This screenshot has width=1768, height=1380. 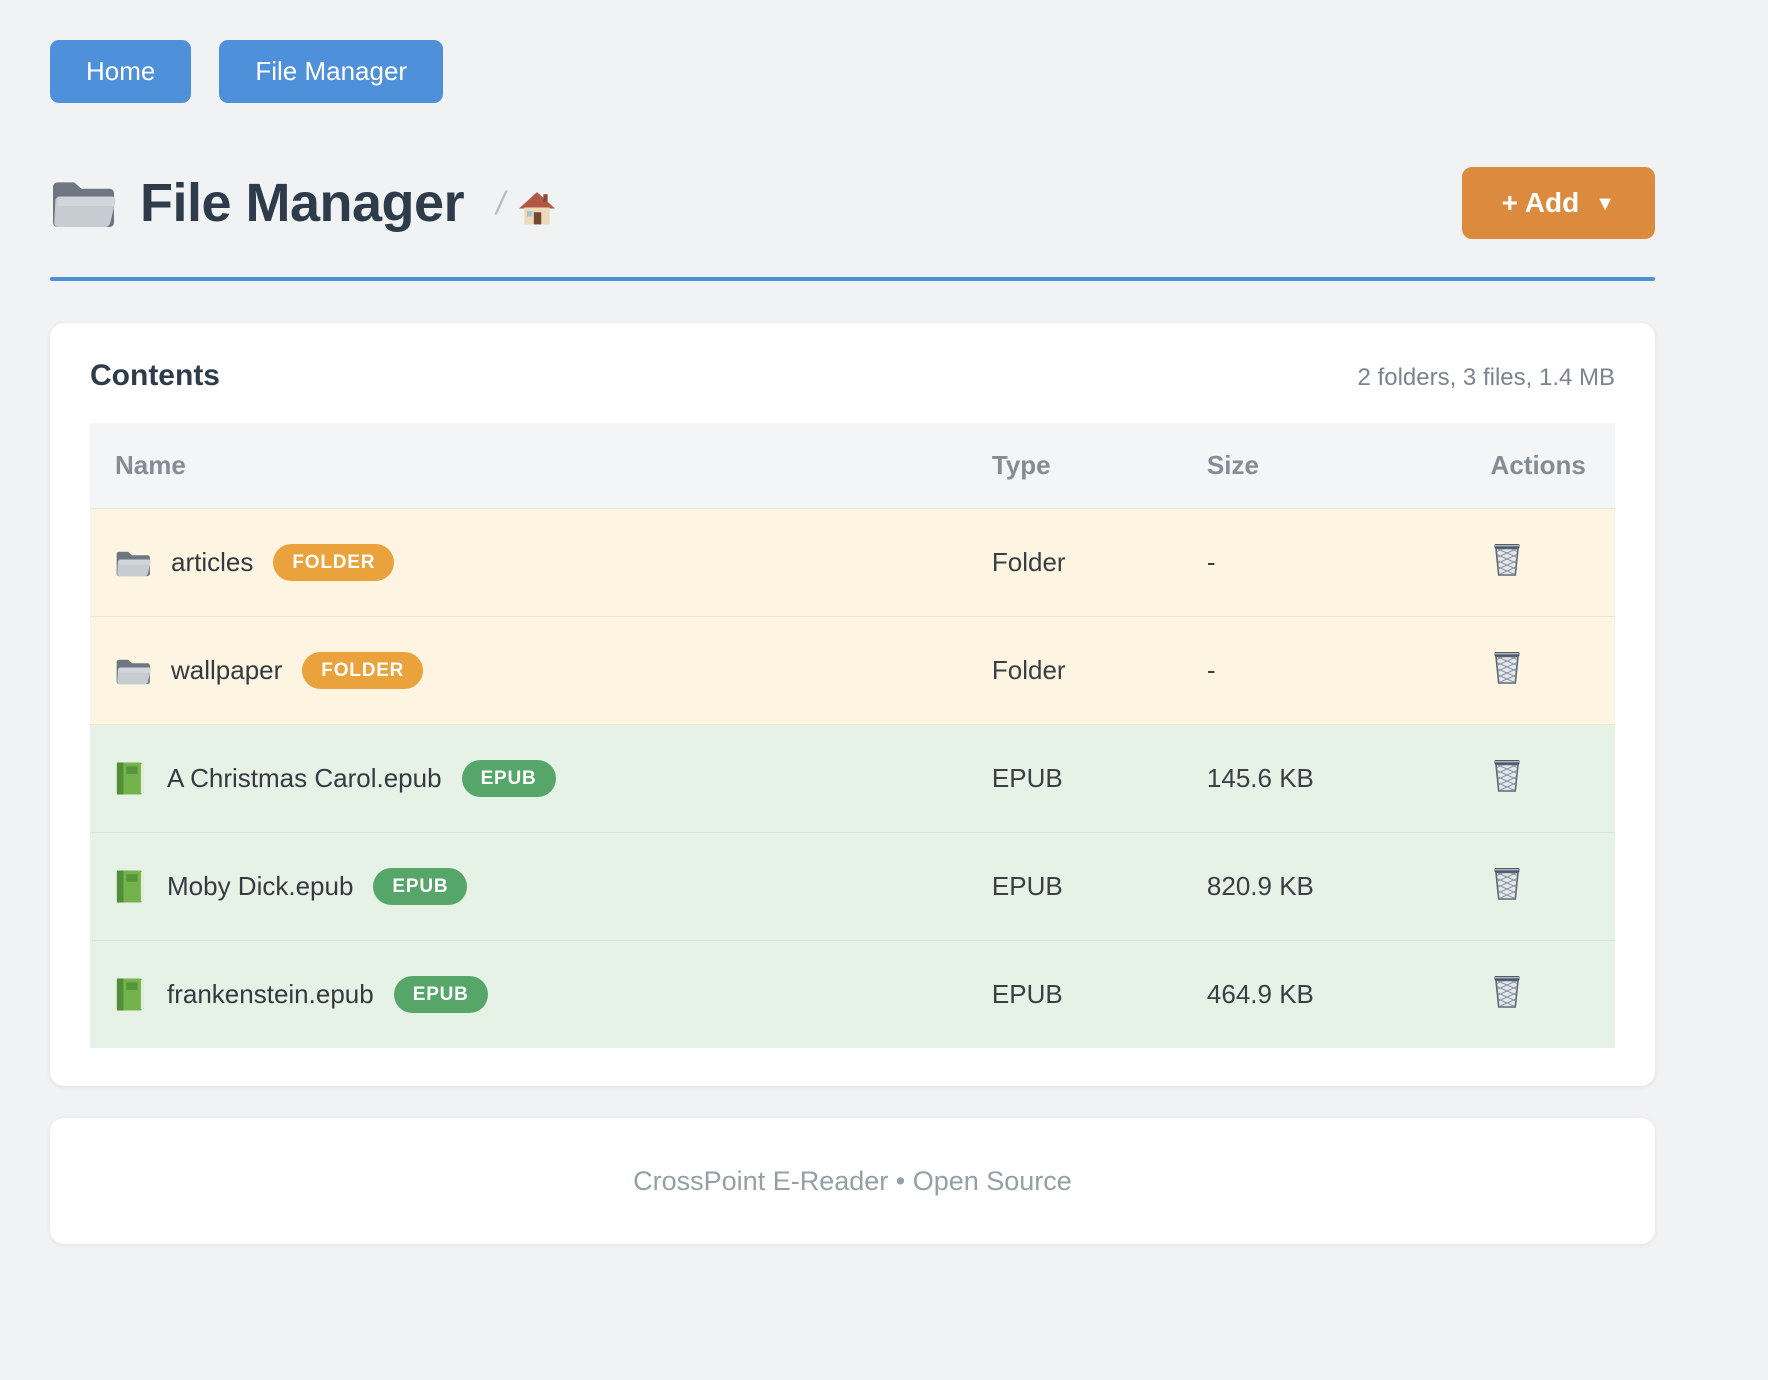 I want to click on table-row: Moby Dick.epub EPUB EPUB 820.9 KB, so click(x=852, y=886).